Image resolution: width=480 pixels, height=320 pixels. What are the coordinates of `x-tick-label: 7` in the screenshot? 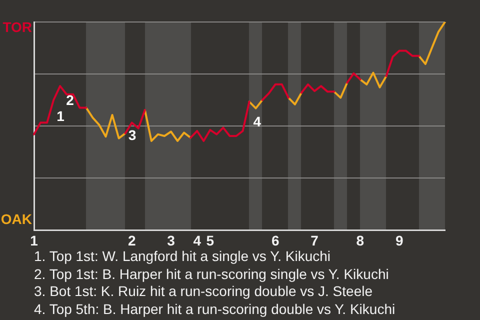 It's located at (314, 240).